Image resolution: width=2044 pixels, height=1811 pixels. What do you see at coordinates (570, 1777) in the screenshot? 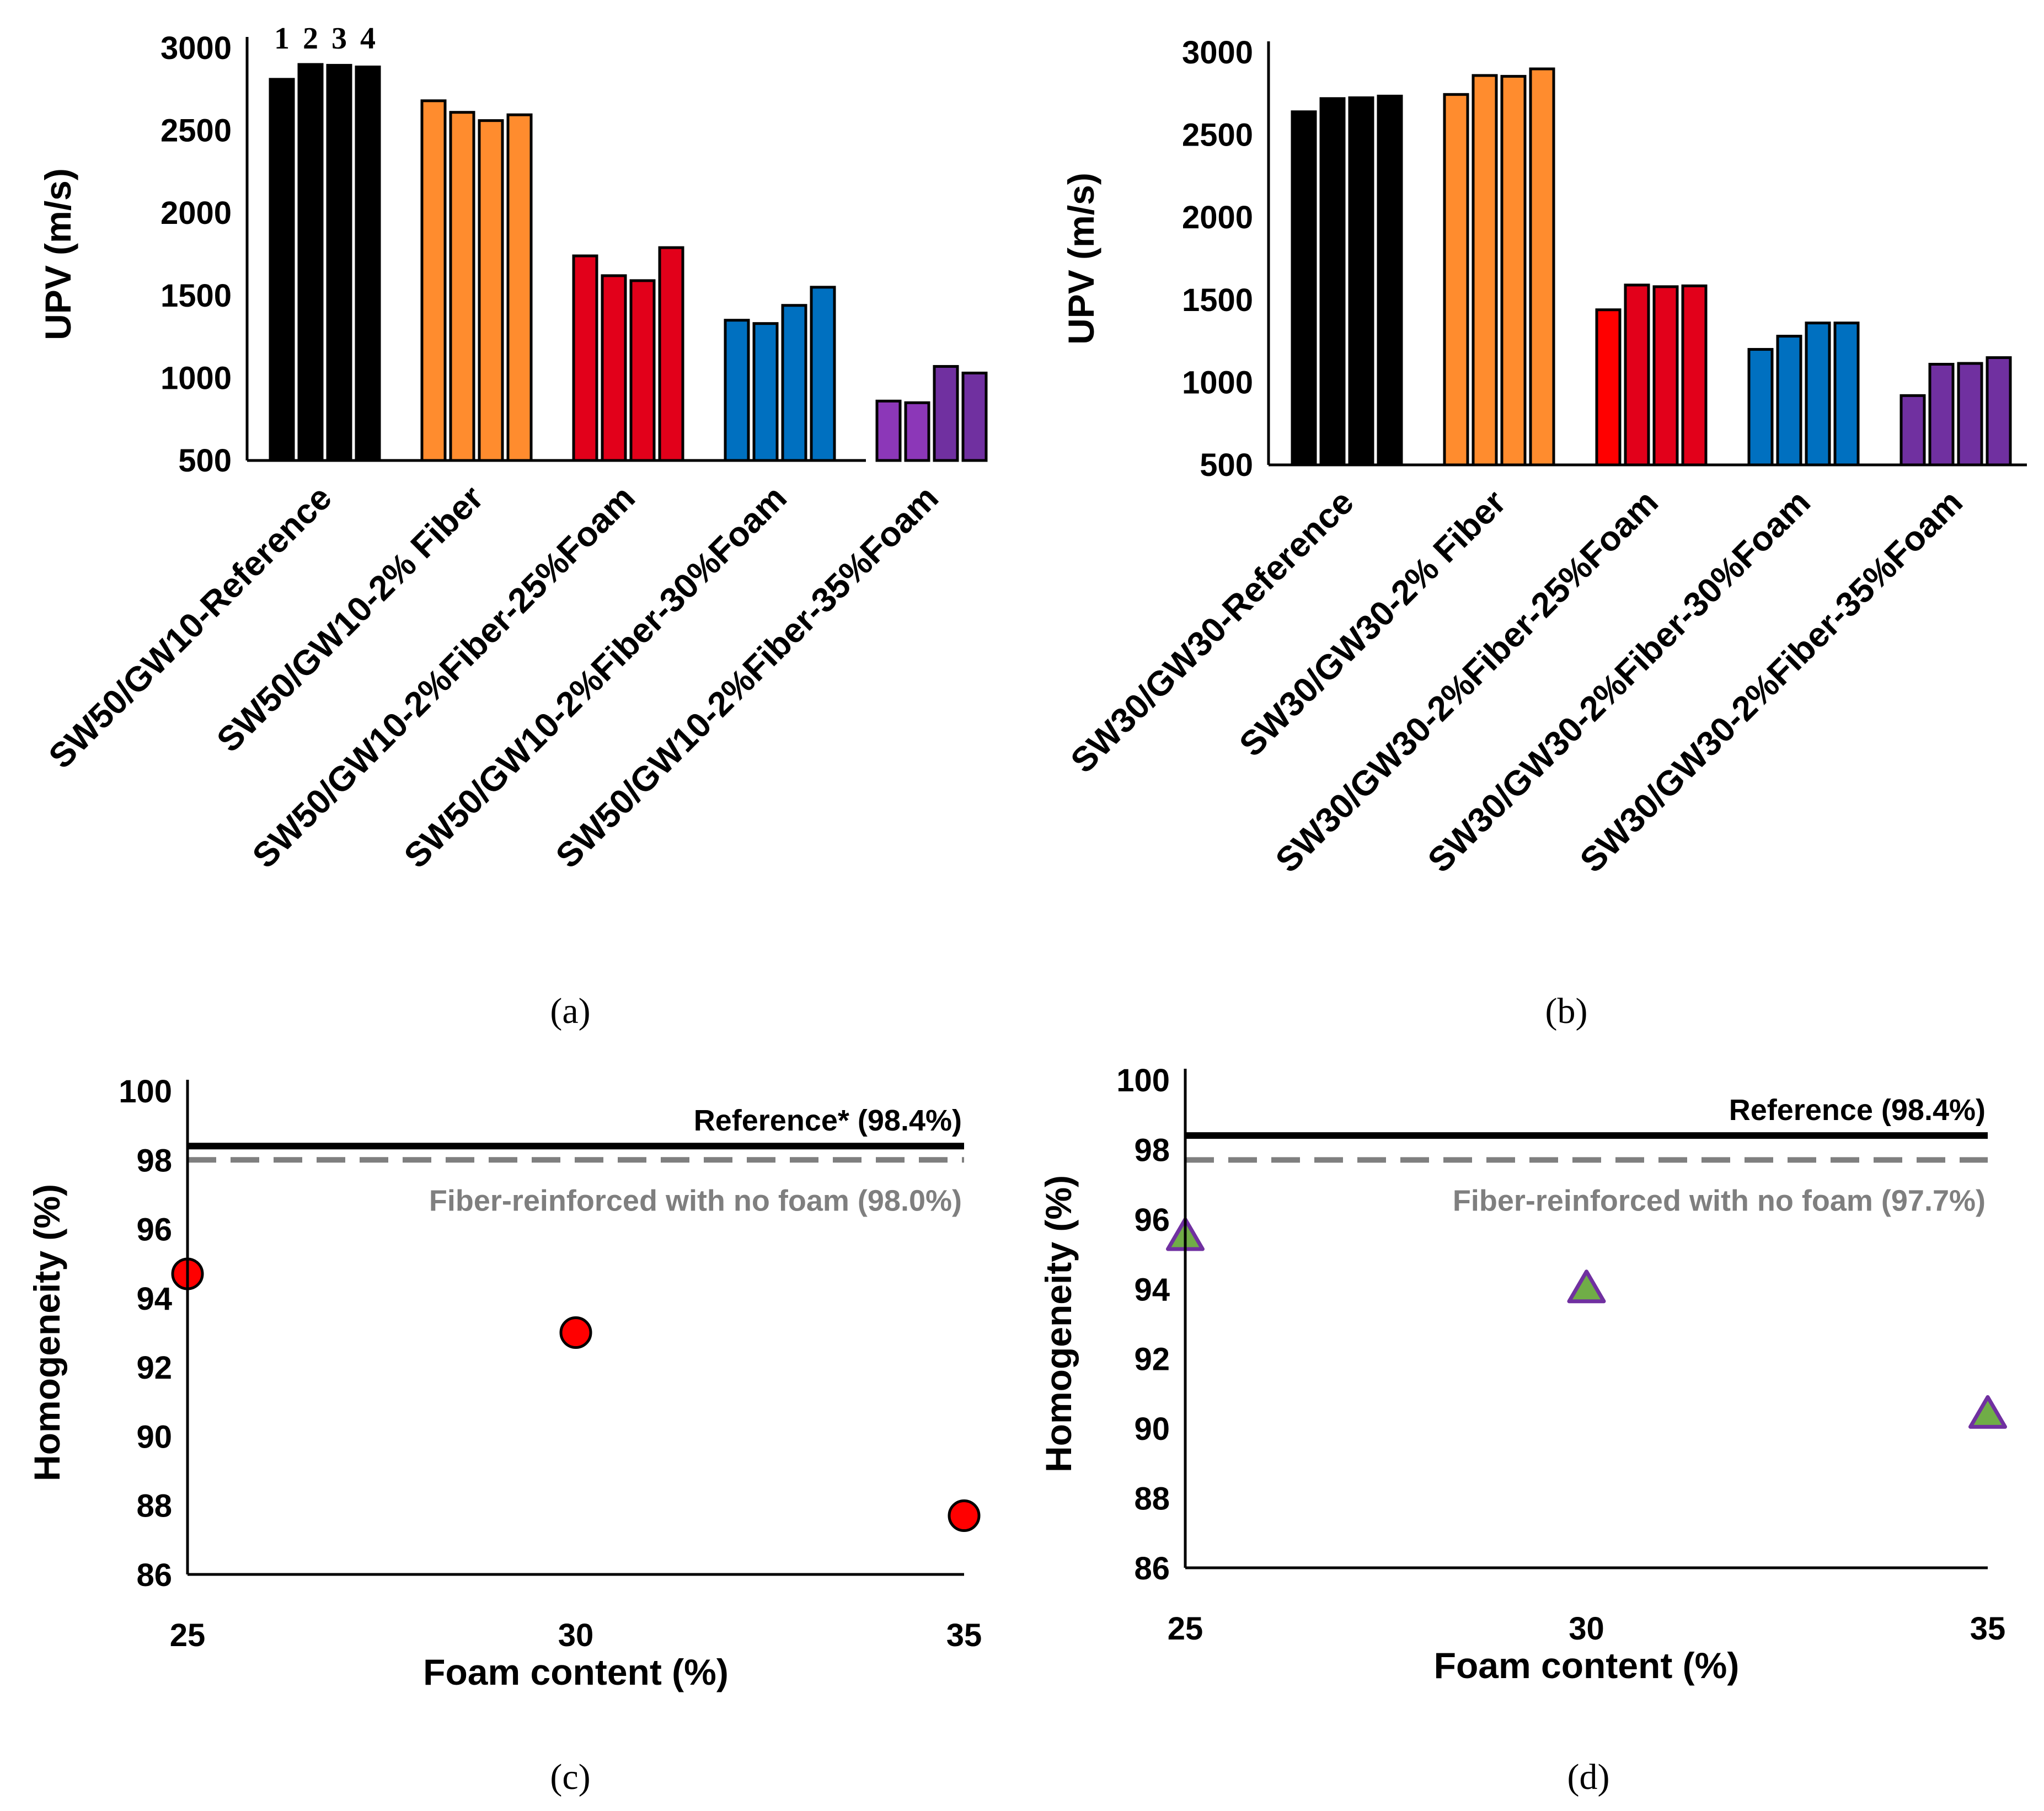
I see `panel-label: (c)` at bounding box center [570, 1777].